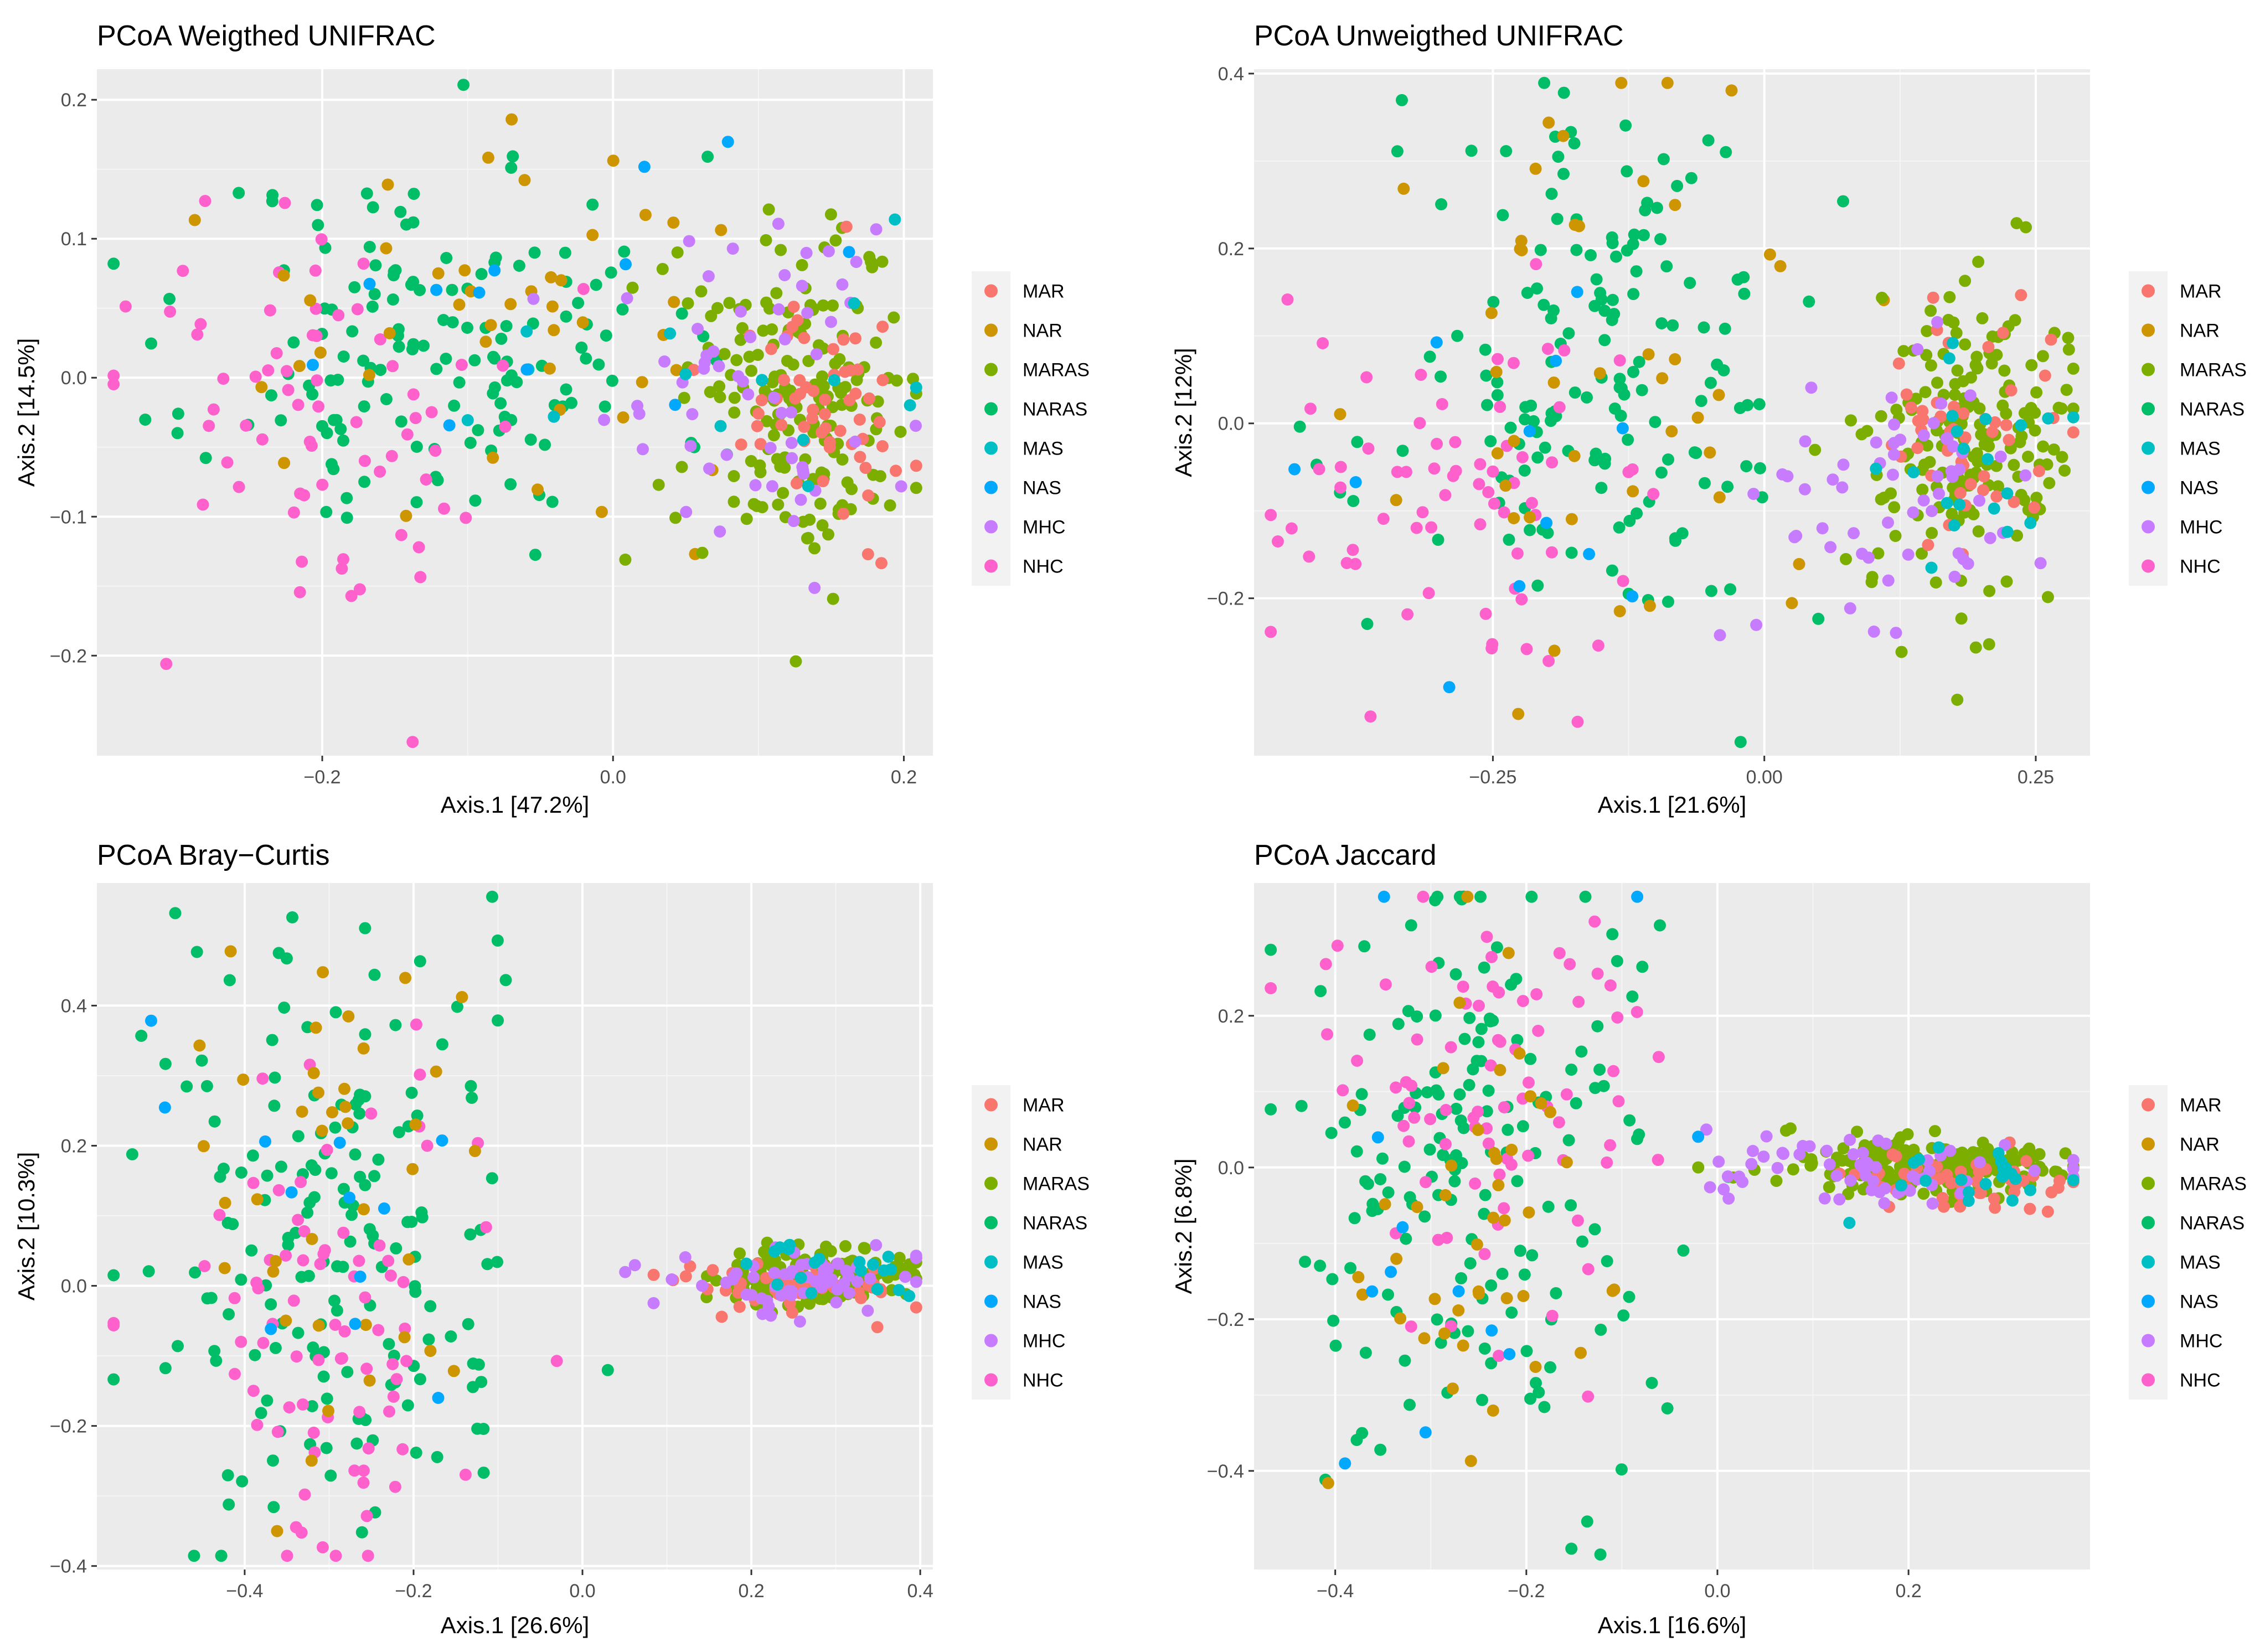  Describe the element at coordinates (2148, 527) in the screenshot. I see `legend-key-mhc` at that location.